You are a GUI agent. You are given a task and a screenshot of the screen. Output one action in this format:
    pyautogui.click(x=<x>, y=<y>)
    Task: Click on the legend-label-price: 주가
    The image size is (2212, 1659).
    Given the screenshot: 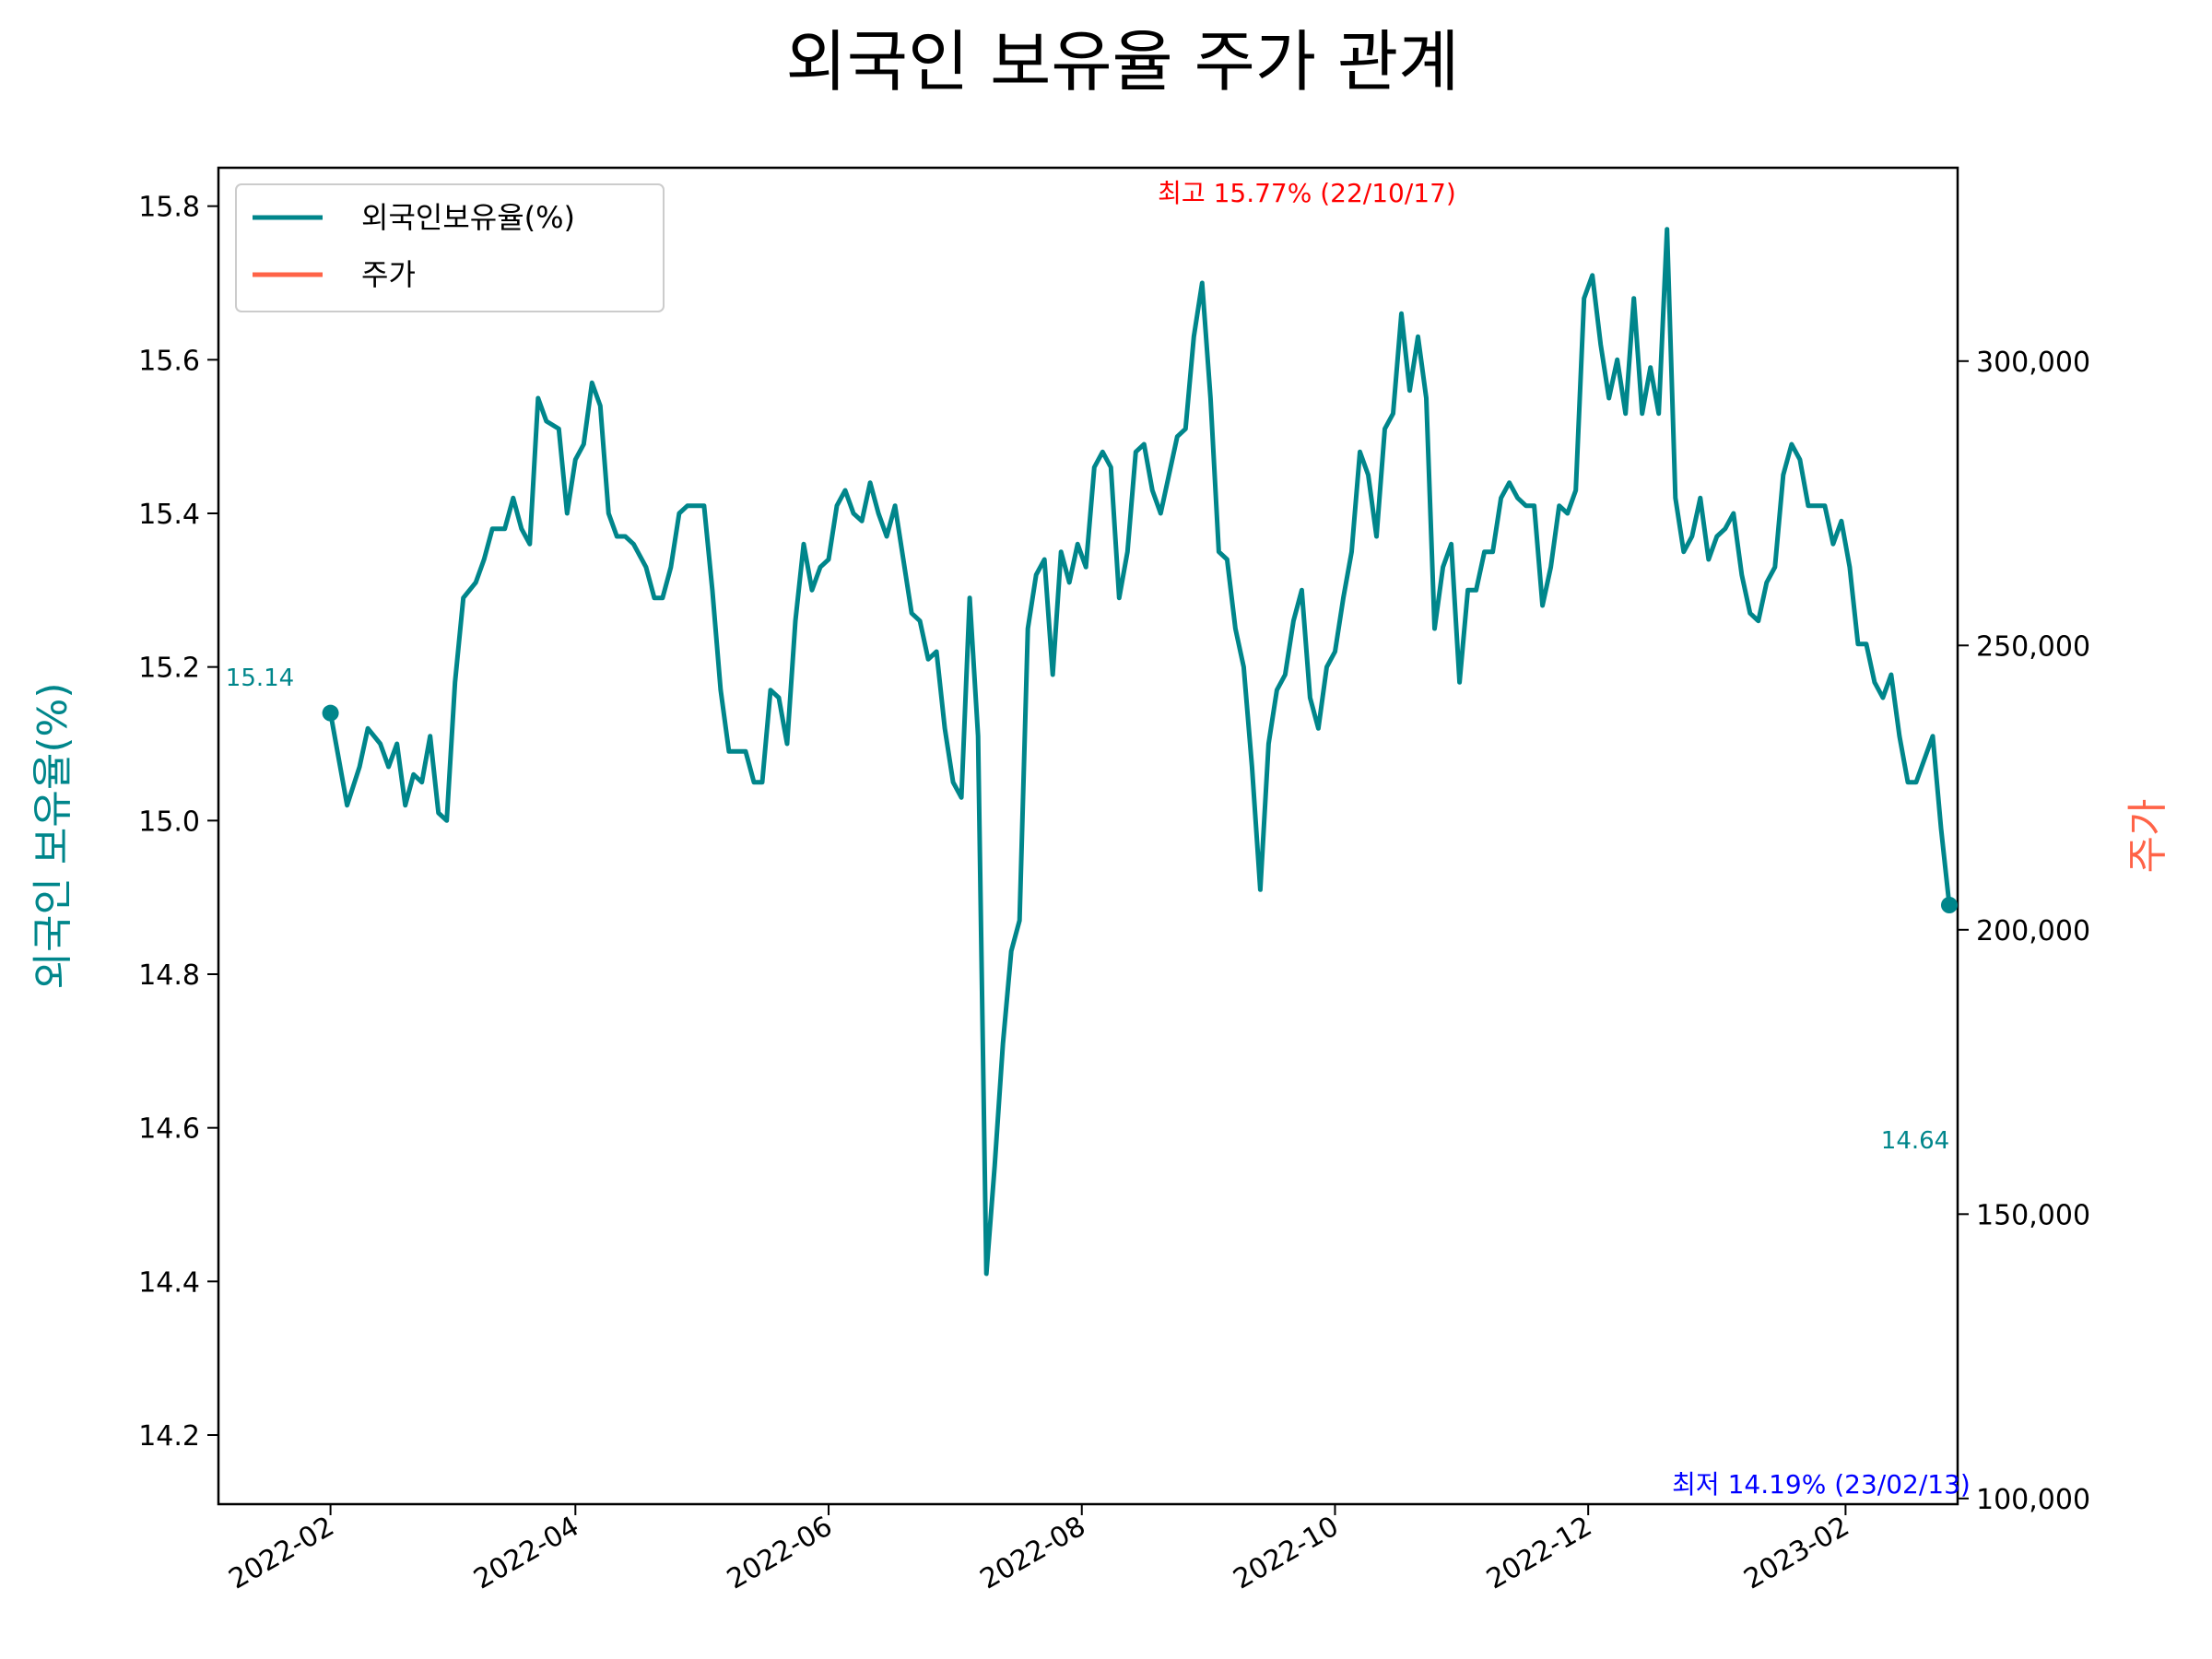 What is the action you would take?
    pyautogui.click(x=388, y=274)
    